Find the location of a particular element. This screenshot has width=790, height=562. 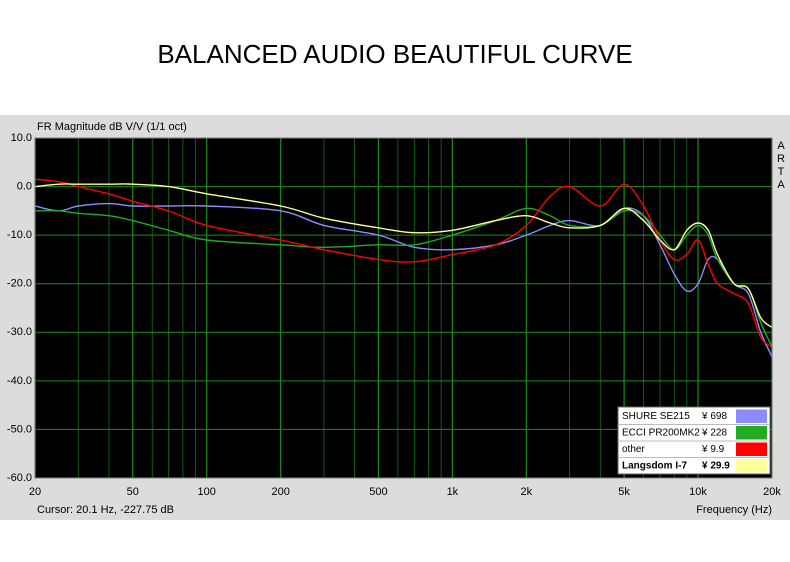

cursor-readout: Cursor: 20.1 Hz, -227.75 dB is located at coordinates (105, 510).